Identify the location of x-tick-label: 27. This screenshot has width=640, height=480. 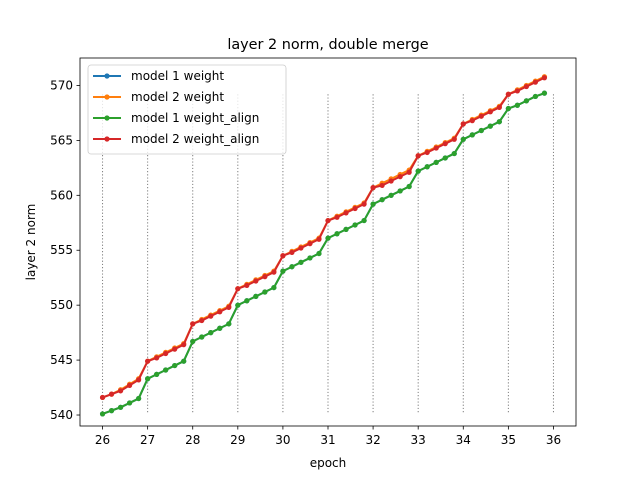
(147, 440).